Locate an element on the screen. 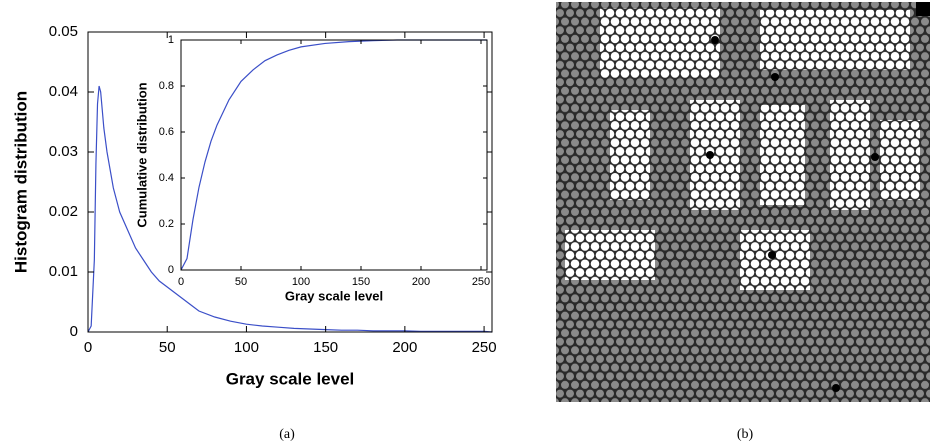  y-tick-label: 0.03 is located at coordinates (63, 151).